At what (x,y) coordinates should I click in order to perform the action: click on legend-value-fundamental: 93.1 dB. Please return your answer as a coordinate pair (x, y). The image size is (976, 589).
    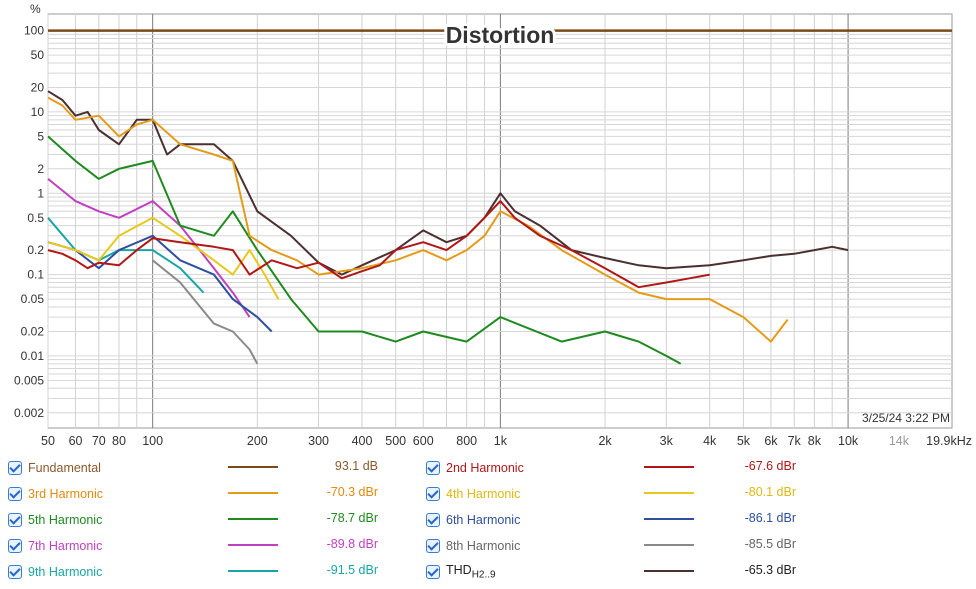
    Looking at the image, I should click on (356, 466).